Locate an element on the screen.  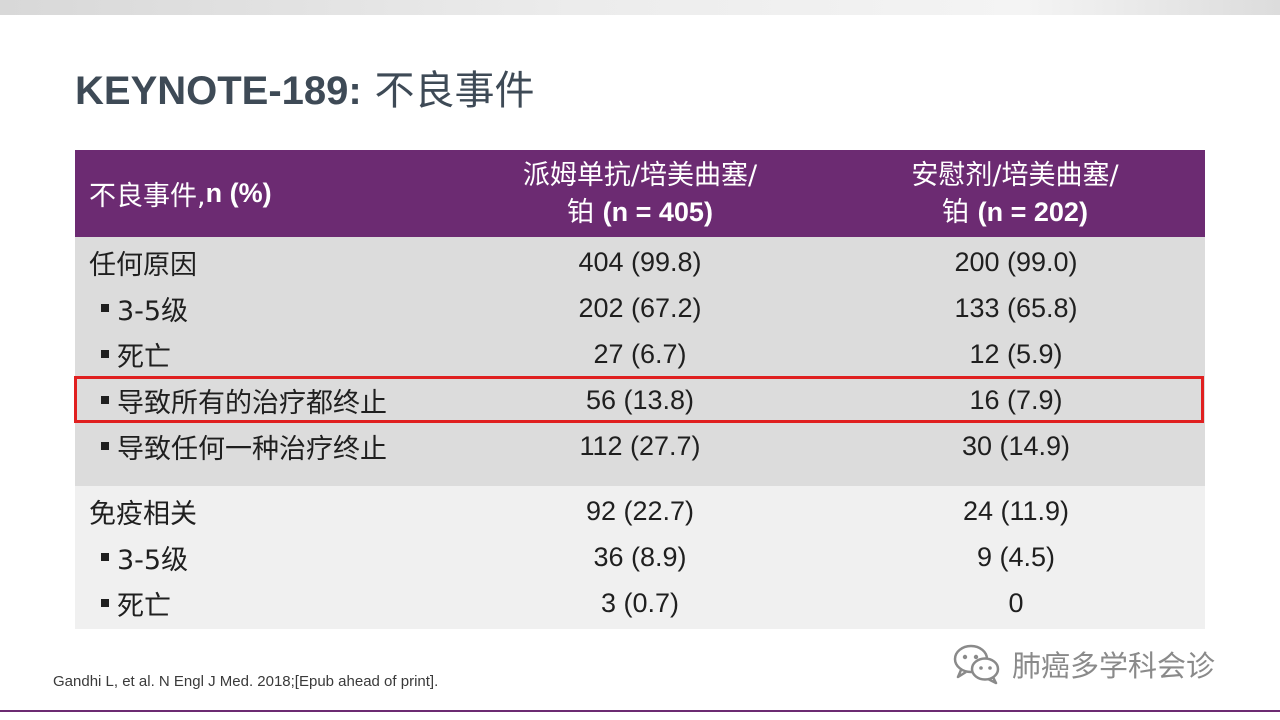
header-col-placebo-line2: 铂 (n = 202) is located at coordinates (1015, 212).